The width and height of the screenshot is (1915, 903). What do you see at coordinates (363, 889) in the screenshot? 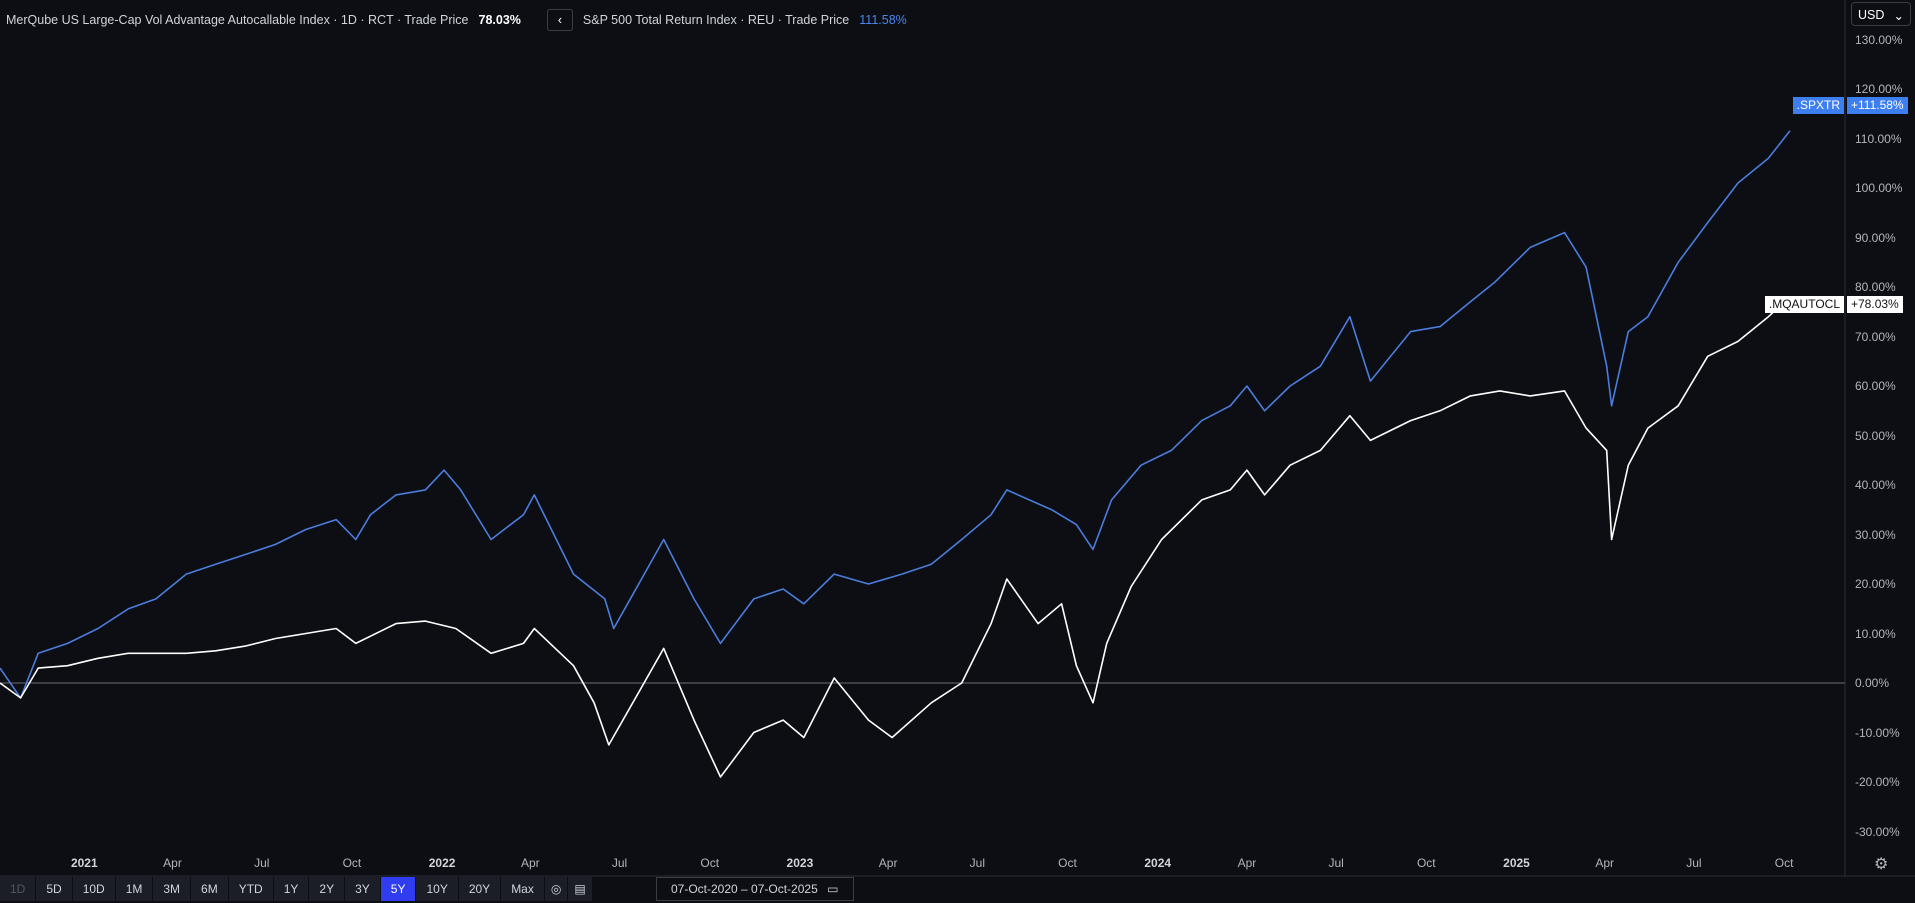
I see `range-button-3y: 3Y` at bounding box center [363, 889].